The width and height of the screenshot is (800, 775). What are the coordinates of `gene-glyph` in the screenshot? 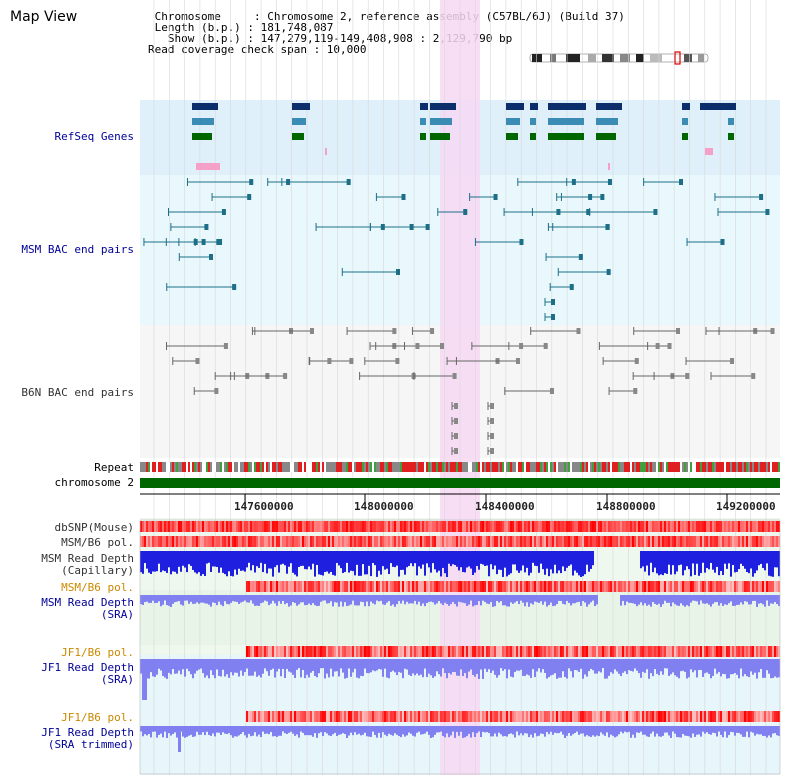 It's located at (559, 121).